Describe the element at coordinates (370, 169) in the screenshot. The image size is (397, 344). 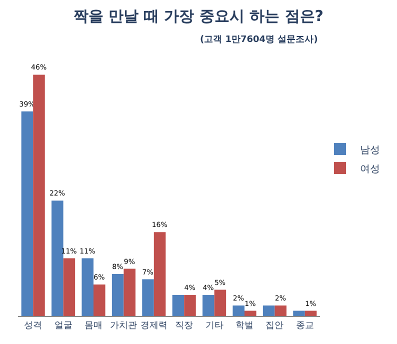
I see `legend-label: 여성` at that location.